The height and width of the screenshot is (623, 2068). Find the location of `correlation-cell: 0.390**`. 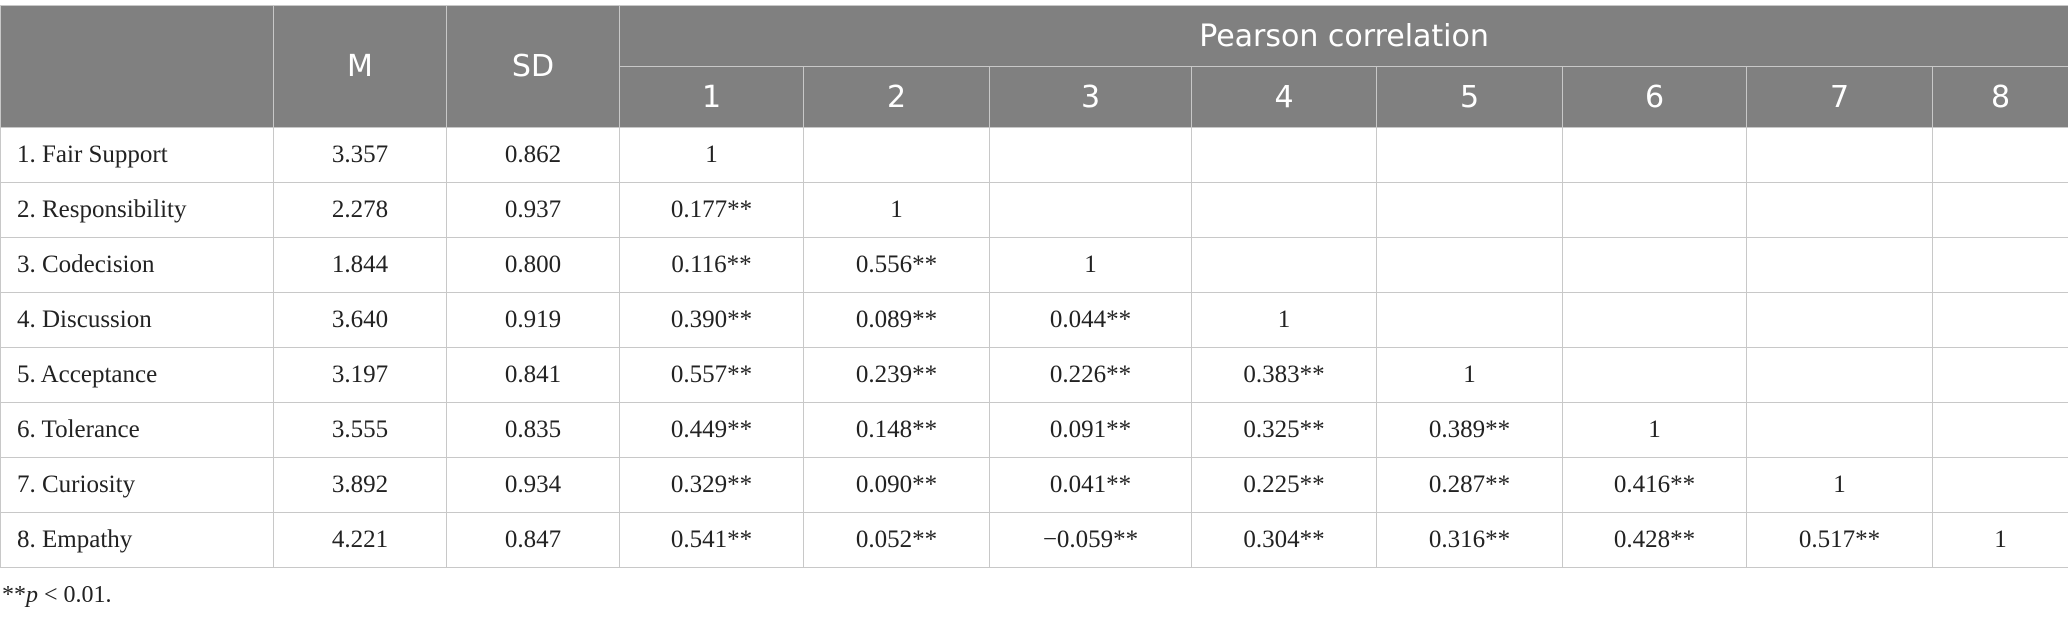

correlation-cell: 0.390** is located at coordinates (711, 320).